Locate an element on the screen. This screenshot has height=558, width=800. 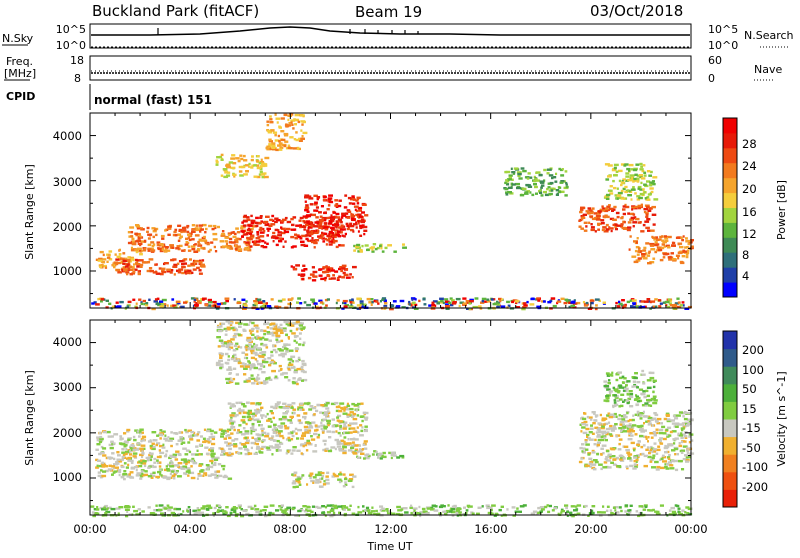
velocity-cb-tick-200: 200 is located at coordinates (753, 350).